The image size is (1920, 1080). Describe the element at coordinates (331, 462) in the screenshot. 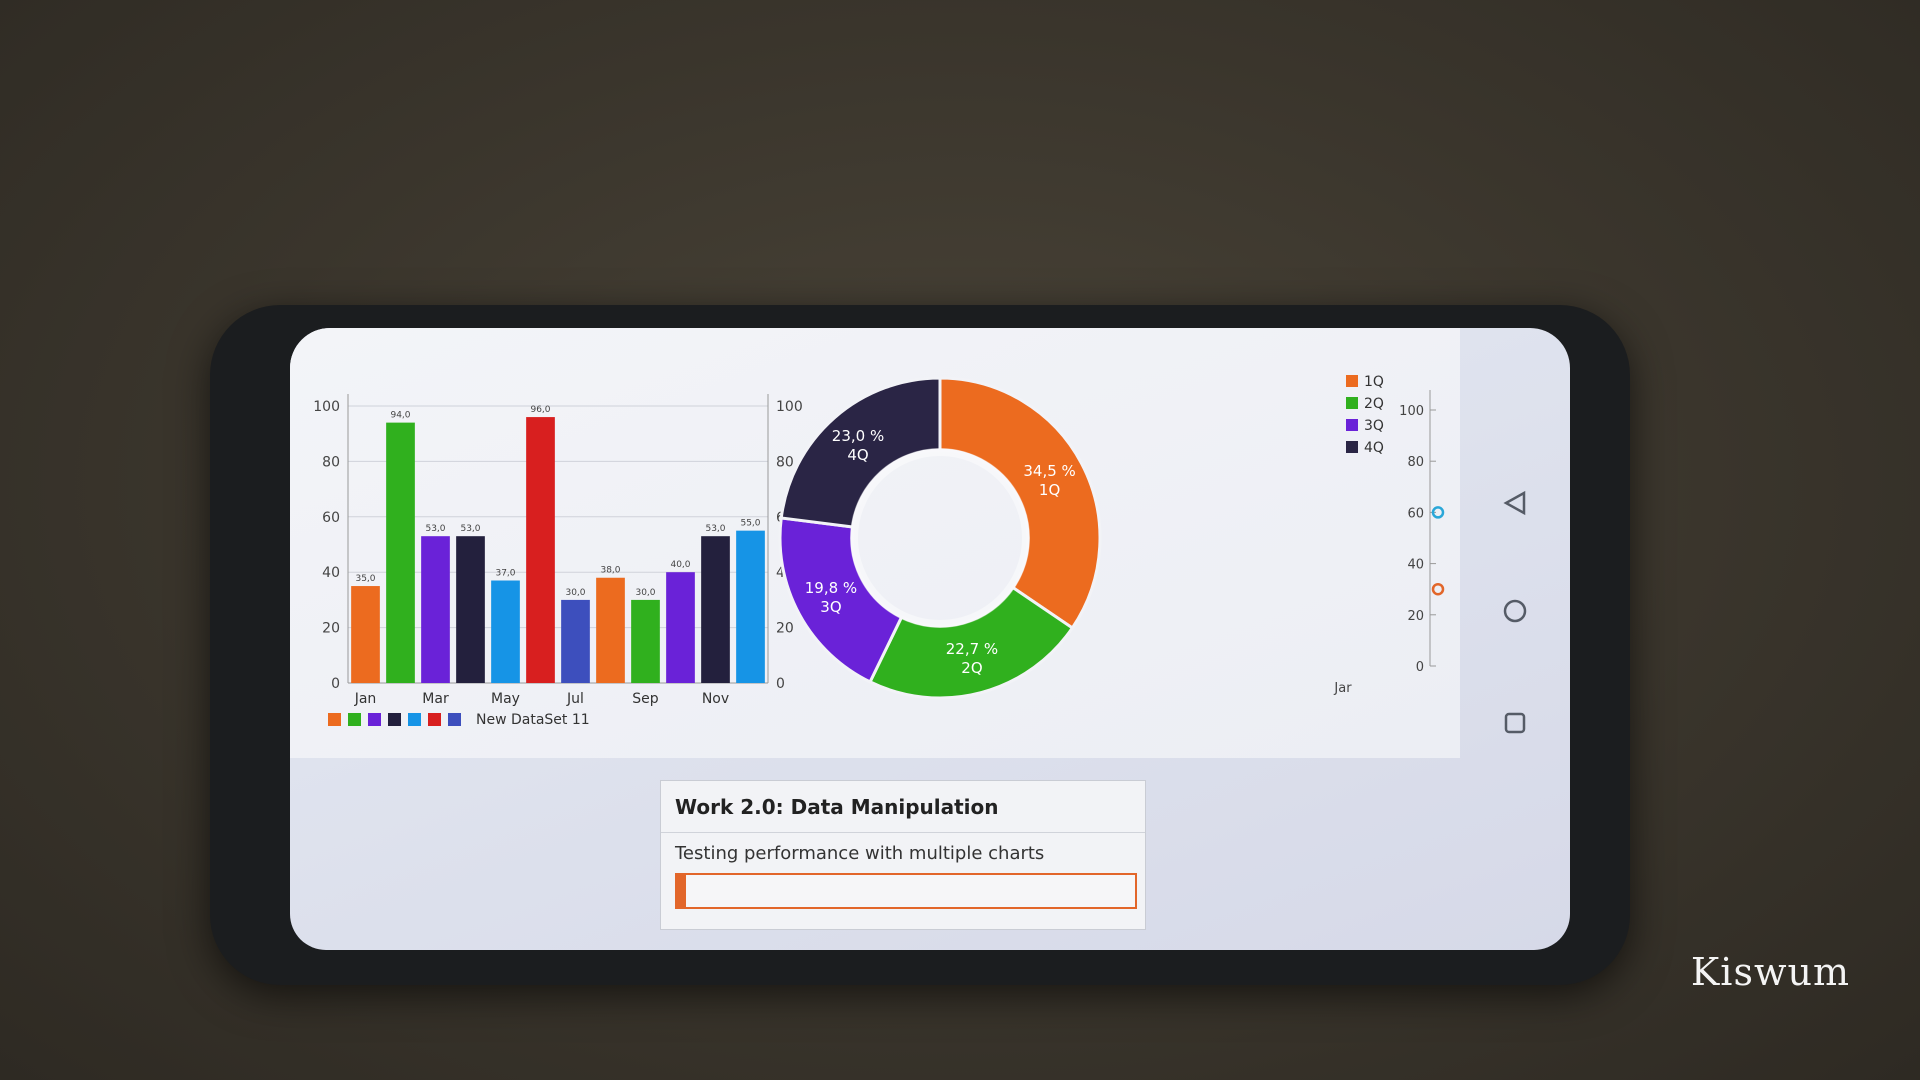

I see `y-tick-label: 80` at that location.